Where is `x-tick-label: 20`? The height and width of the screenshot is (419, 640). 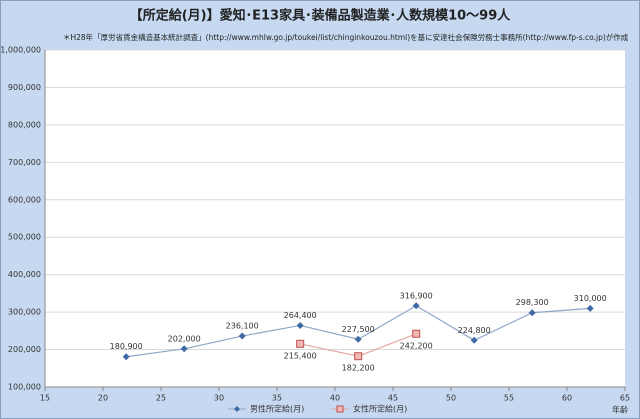
x-tick-label: 20 is located at coordinates (103, 398).